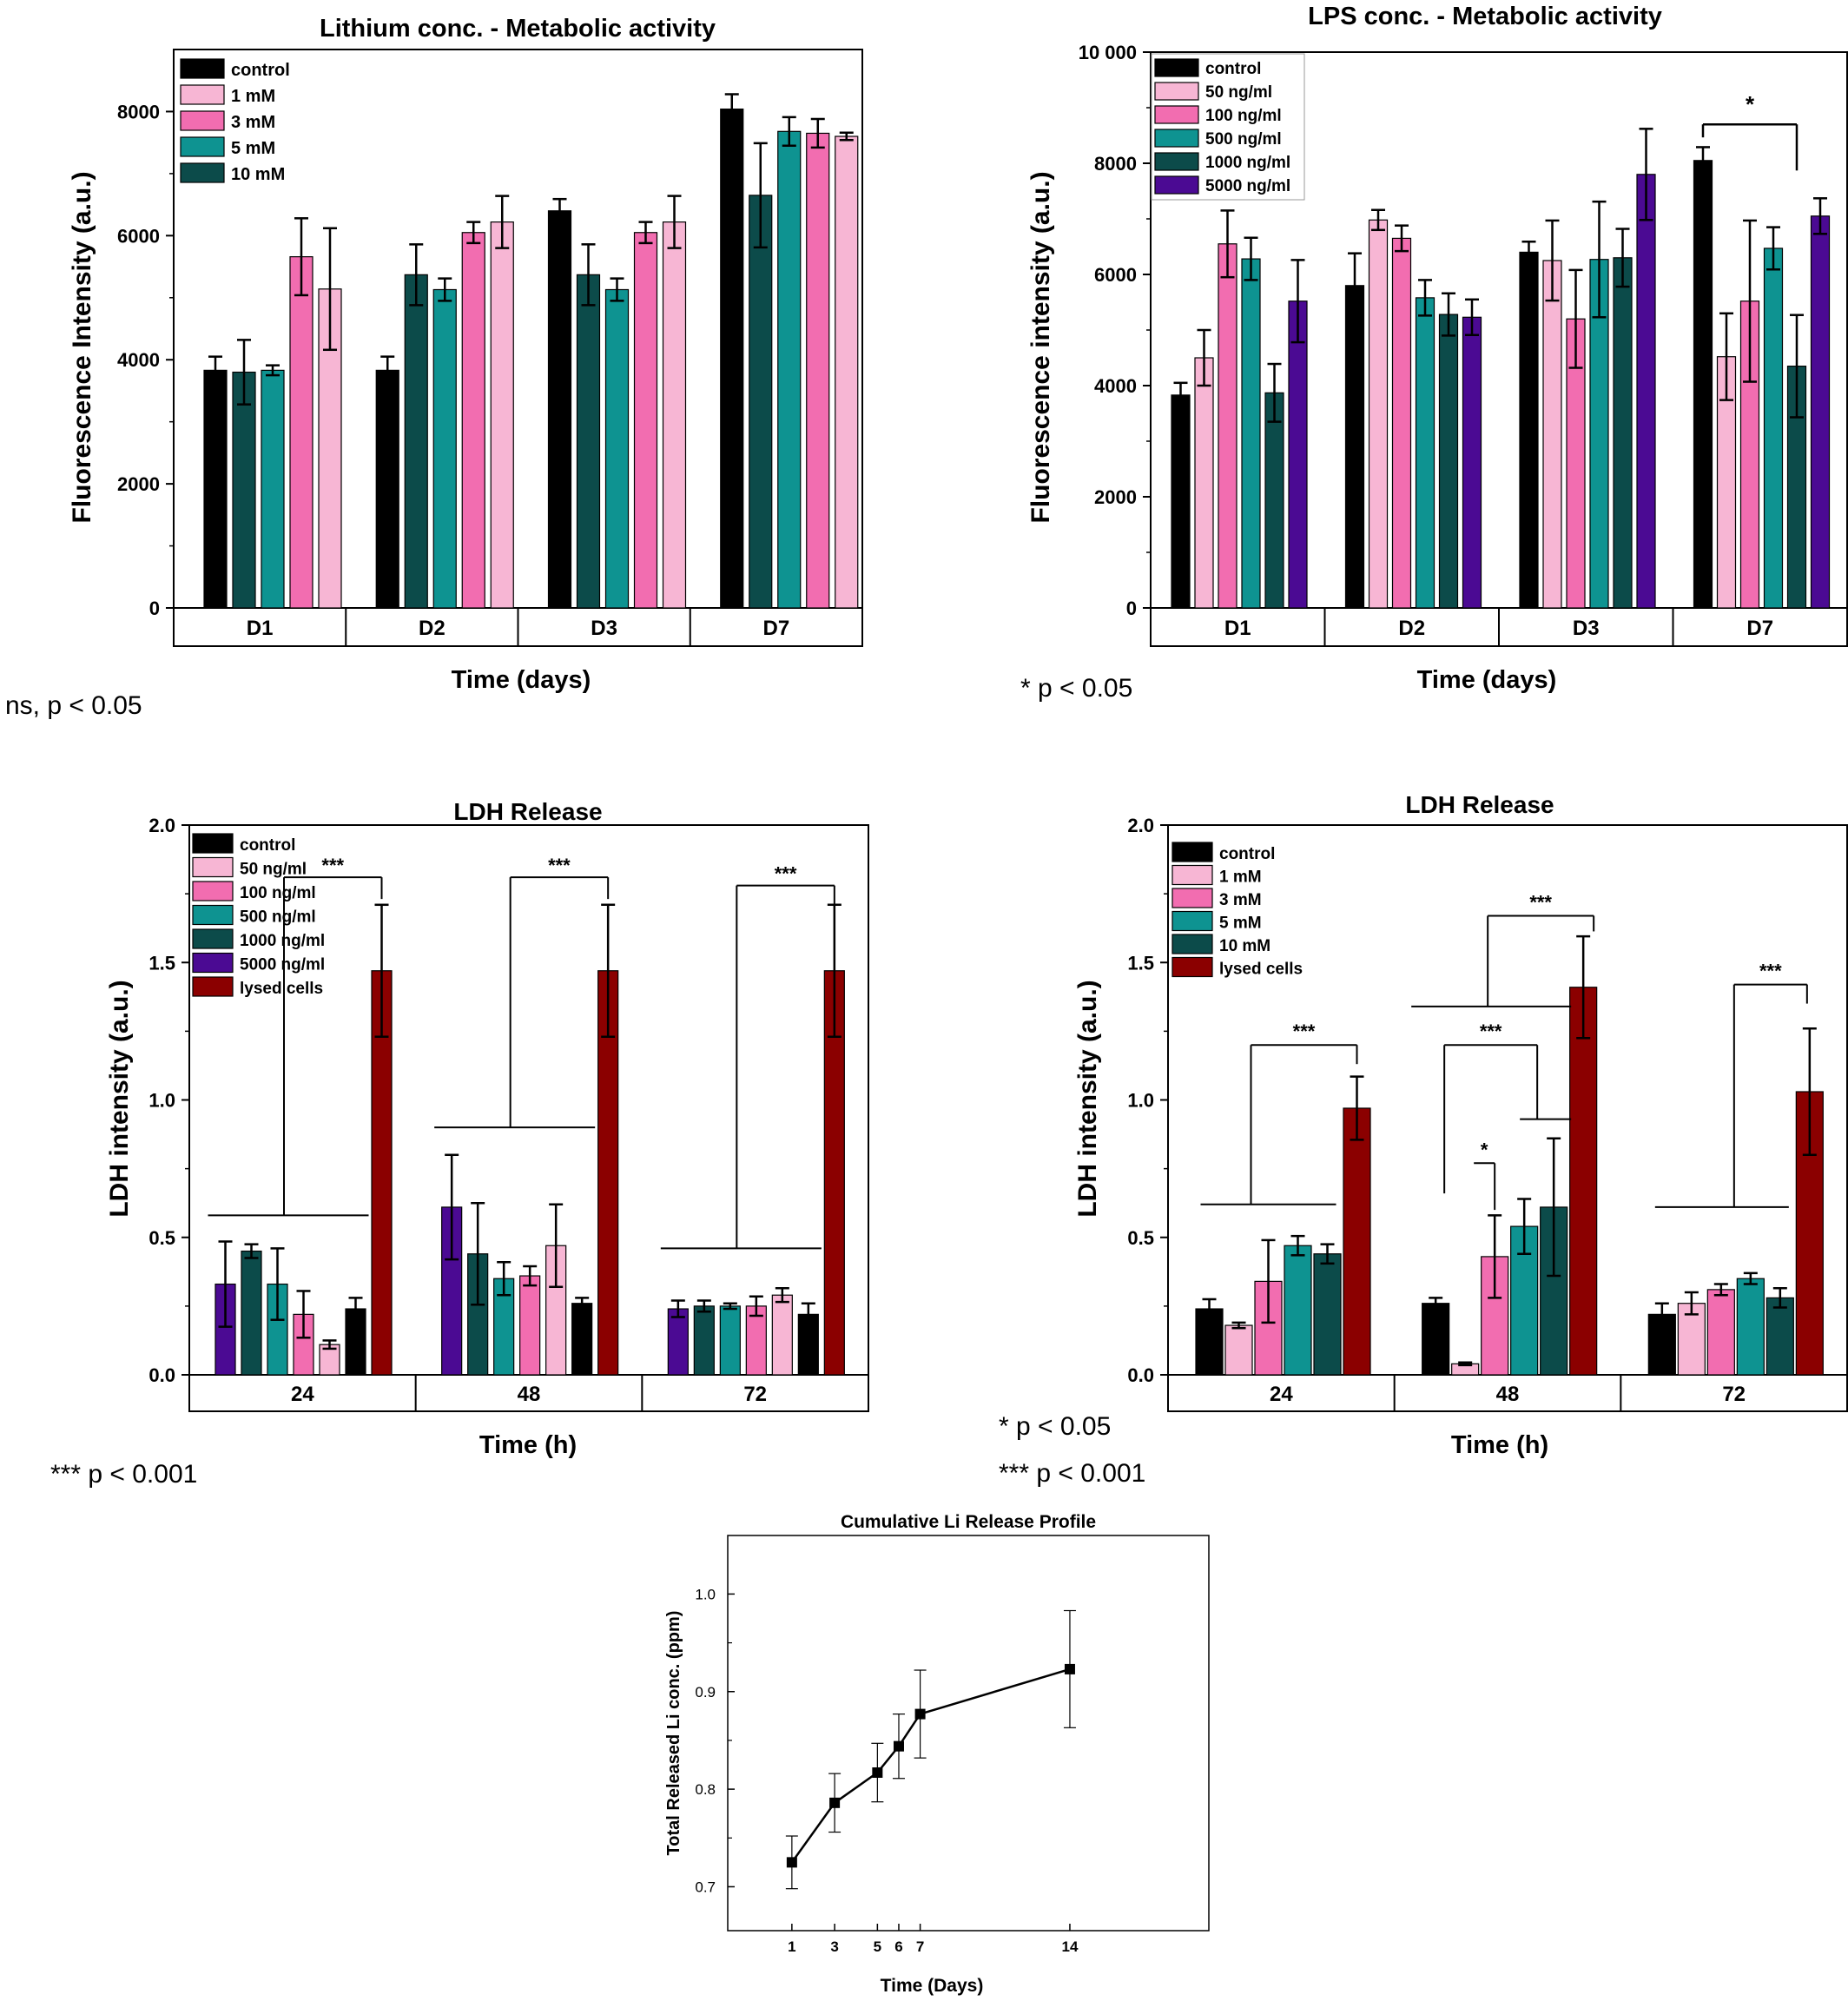  I want to click on x-axis-label: Time (days), so click(522, 680).